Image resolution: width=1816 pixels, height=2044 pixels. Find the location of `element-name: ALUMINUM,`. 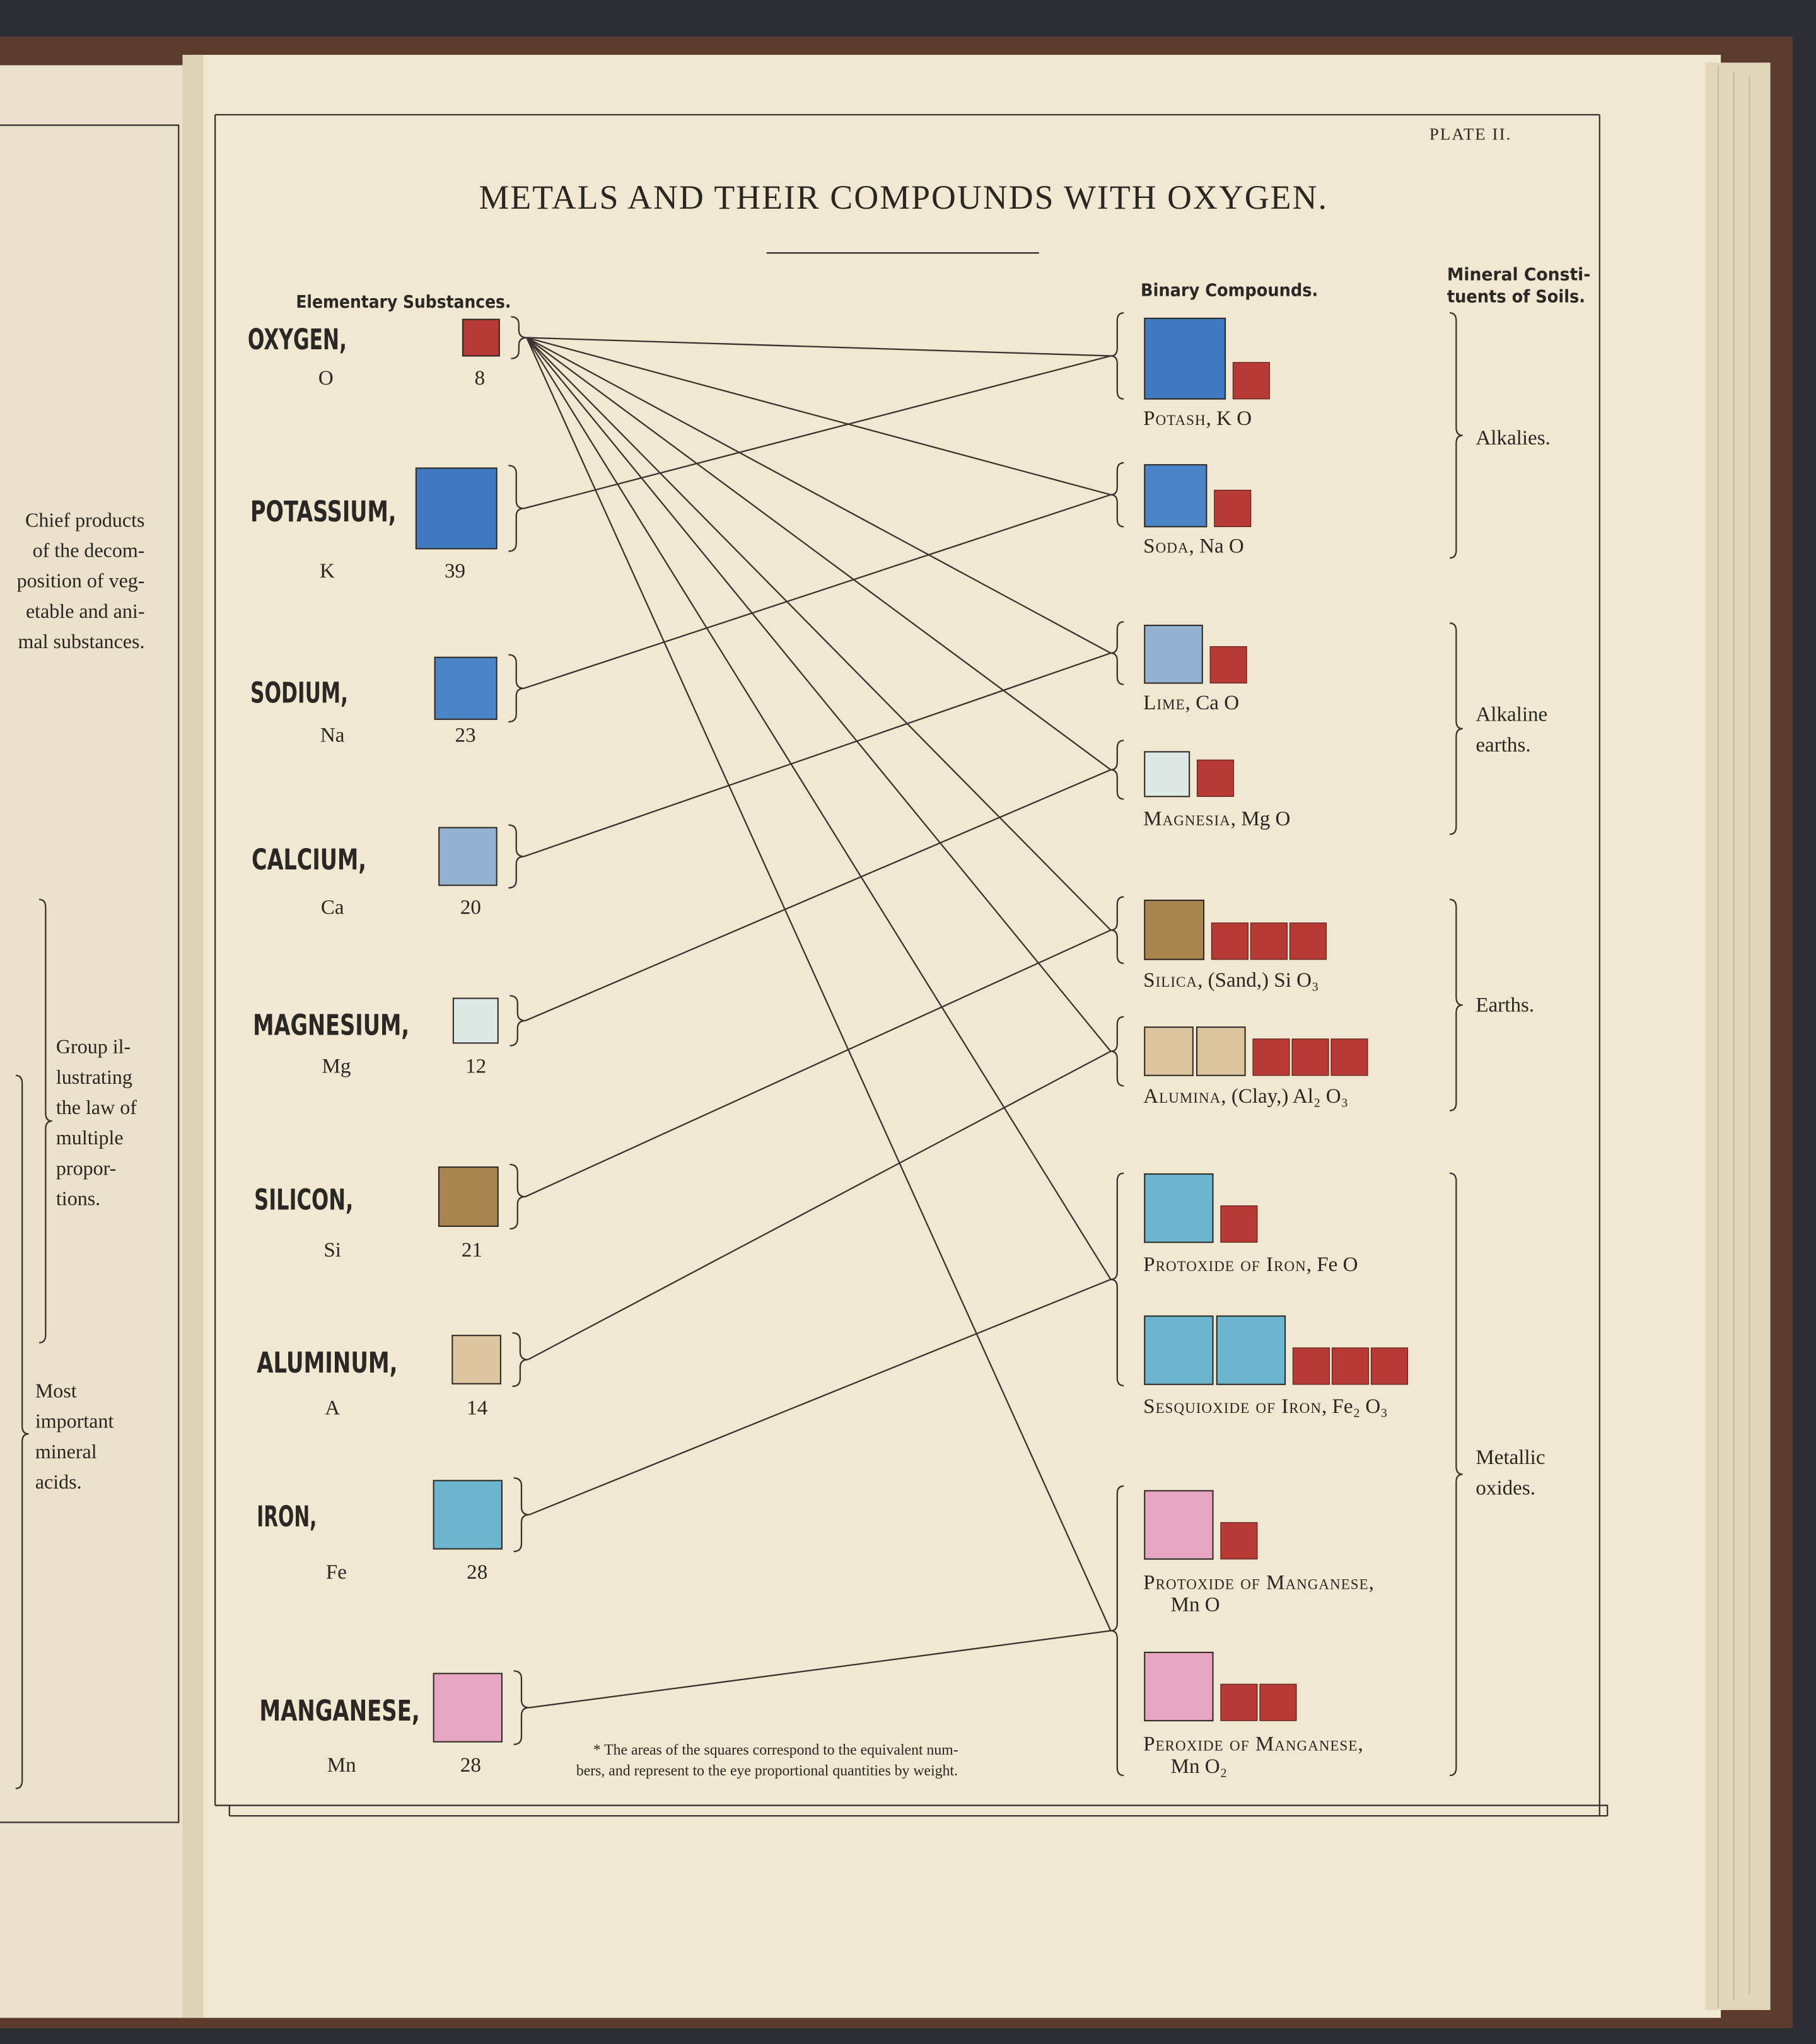

element-name: ALUMINUM, is located at coordinates (327, 1362).